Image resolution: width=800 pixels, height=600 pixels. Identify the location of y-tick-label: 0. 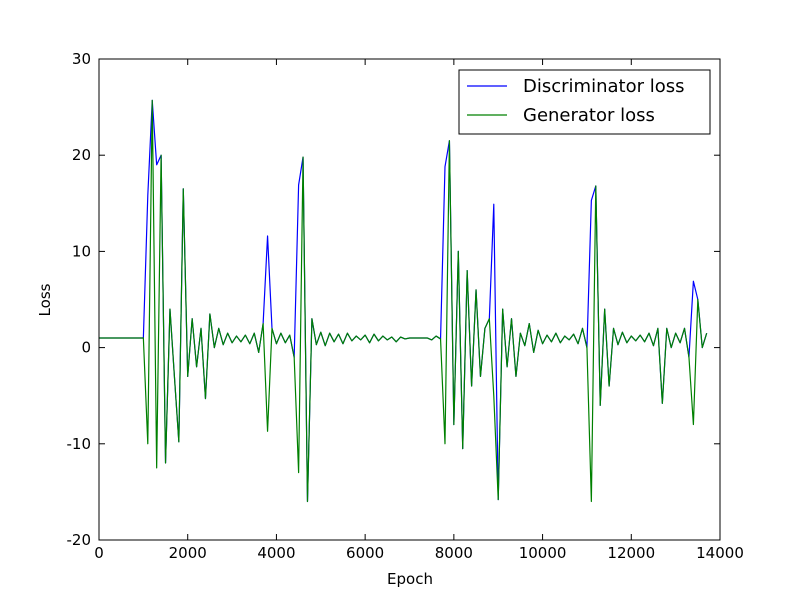
(86, 348).